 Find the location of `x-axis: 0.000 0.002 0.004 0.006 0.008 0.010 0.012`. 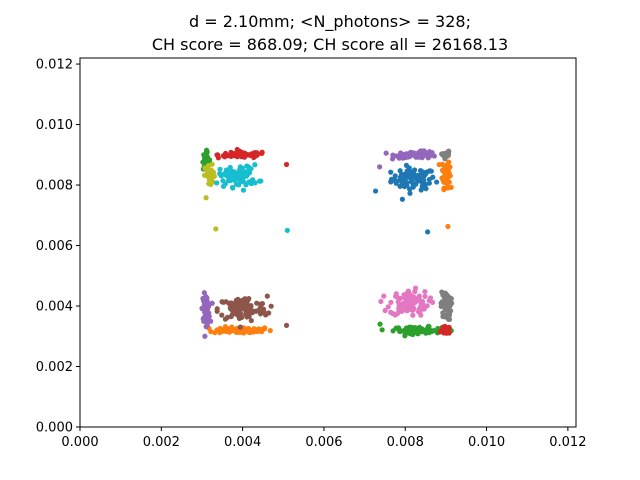

x-axis: 0.000 0.002 0.004 0.006 0.008 0.010 0.012 is located at coordinates (323, 438).